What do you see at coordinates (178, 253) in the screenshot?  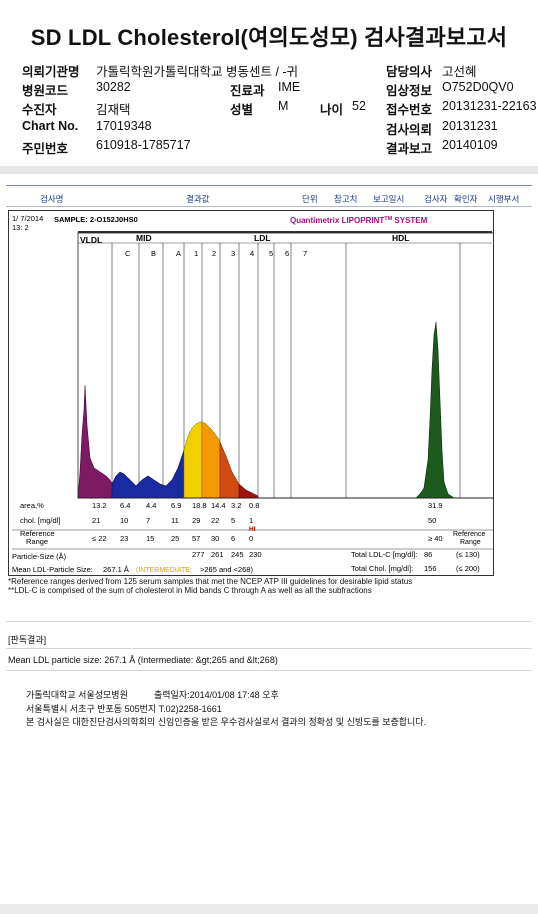 I see `band-label: A` at bounding box center [178, 253].